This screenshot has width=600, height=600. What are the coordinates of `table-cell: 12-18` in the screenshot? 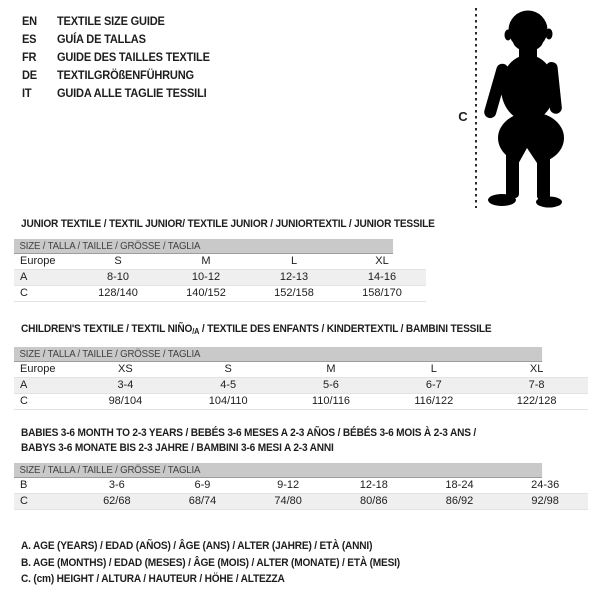 It's located at (373, 485).